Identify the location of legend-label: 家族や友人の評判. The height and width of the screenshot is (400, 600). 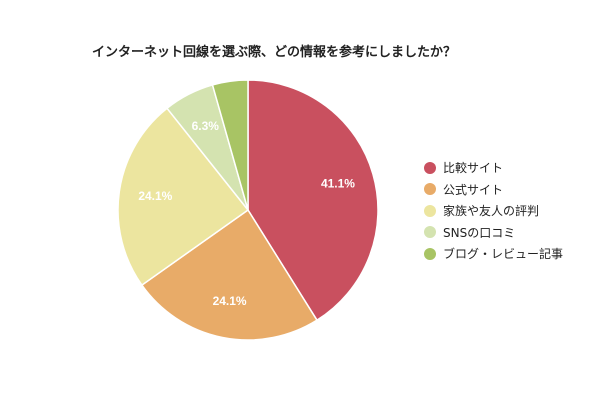
(491, 211).